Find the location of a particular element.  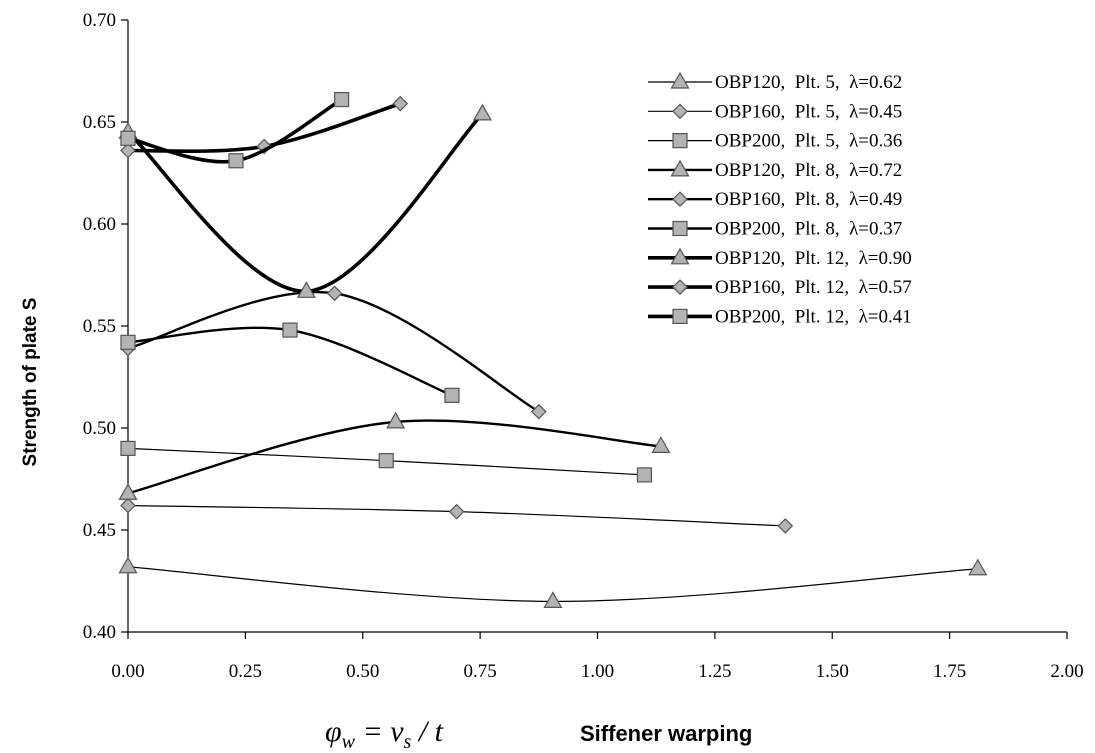

x-axis-formula: φw = vs / t is located at coordinates (384, 734).